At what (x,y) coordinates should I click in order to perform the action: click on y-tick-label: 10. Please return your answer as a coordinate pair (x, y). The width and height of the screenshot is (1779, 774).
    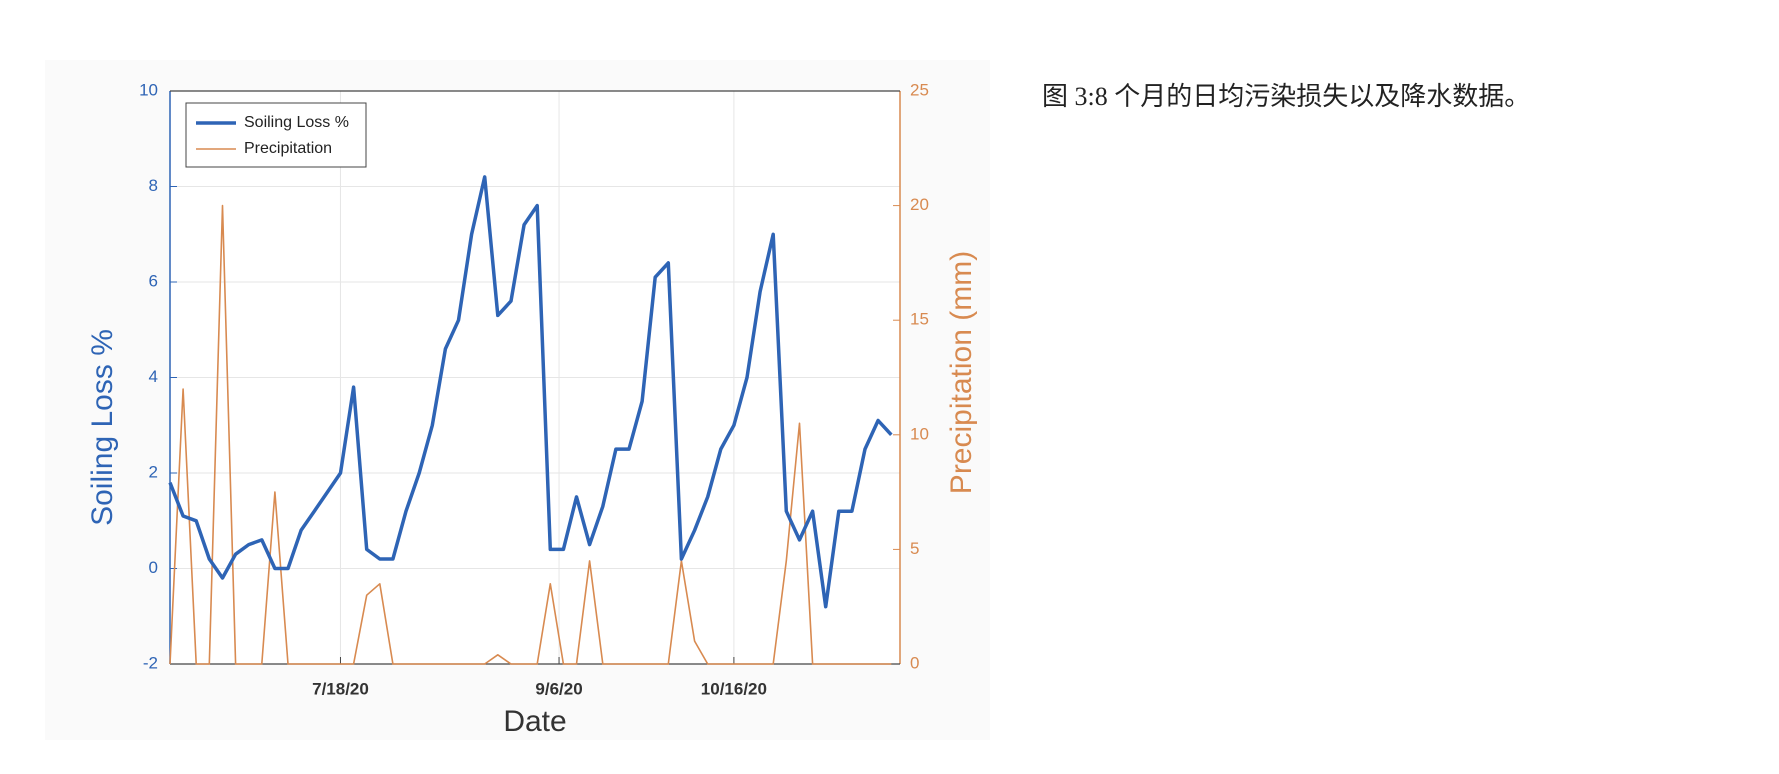
    Looking at the image, I should click on (148, 89).